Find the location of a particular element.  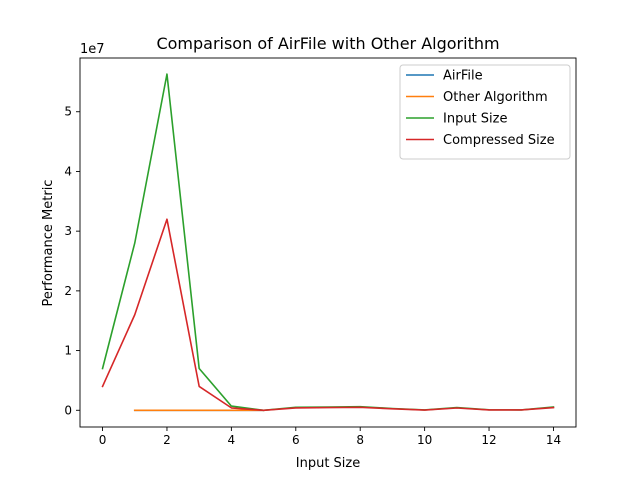

legend-label-1: Other Algorithm is located at coordinates (495, 97).